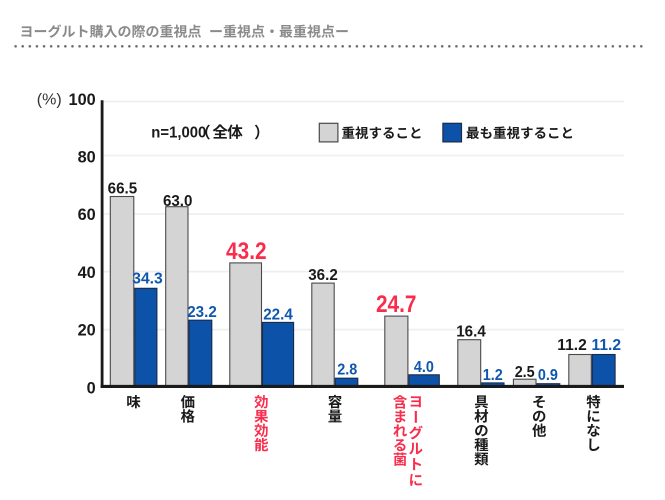 The width and height of the screenshot is (665, 500). What do you see at coordinates (87, 331) in the screenshot?
I see `svg-text: 20` at bounding box center [87, 331].